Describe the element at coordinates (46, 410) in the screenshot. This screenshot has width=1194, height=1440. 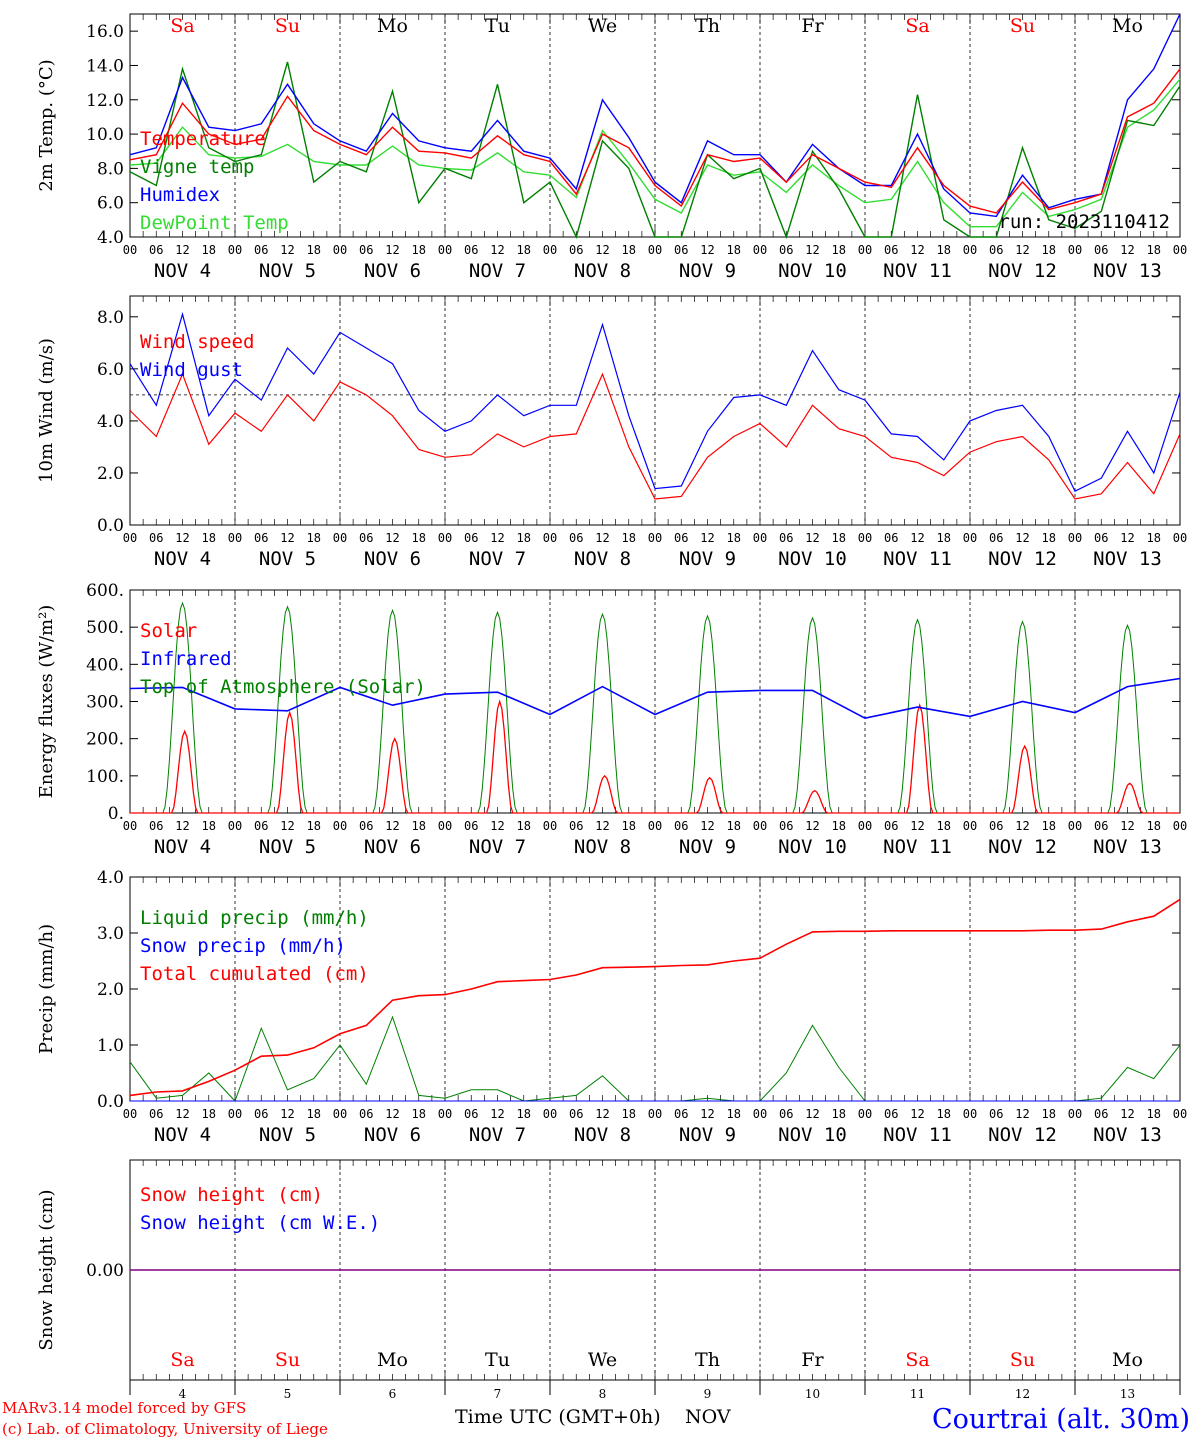
I see `y-axis-label: 10m Wind (m/s)` at that location.